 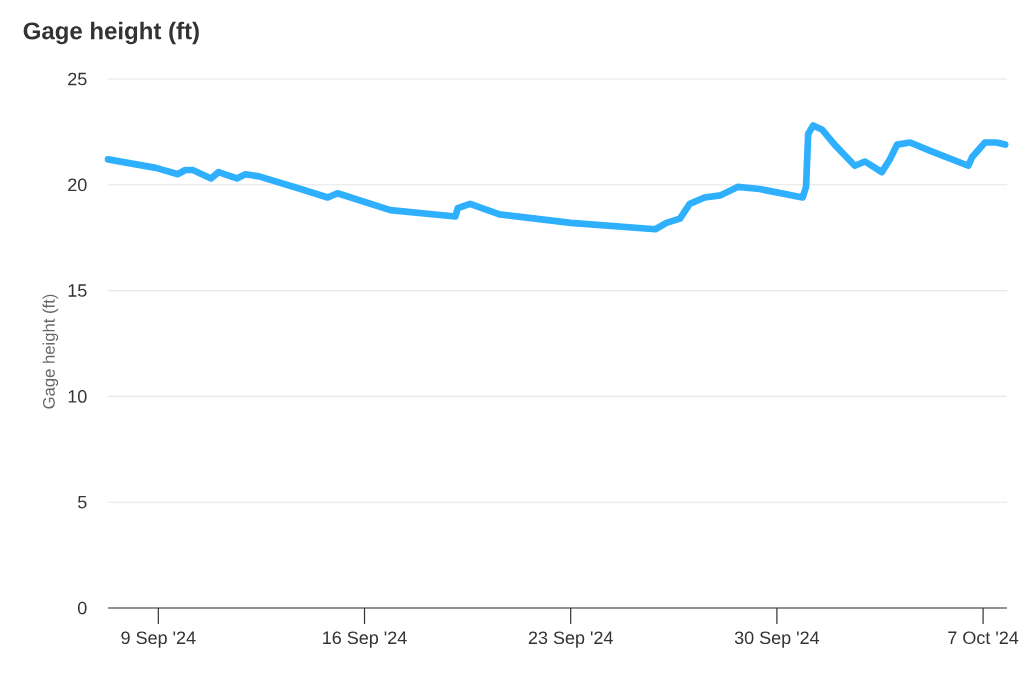 What do you see at coordinates (50, 351) in the screenshot?
I see `y-axis-title: Gage height (ft)` at bounding box center [50, 351].